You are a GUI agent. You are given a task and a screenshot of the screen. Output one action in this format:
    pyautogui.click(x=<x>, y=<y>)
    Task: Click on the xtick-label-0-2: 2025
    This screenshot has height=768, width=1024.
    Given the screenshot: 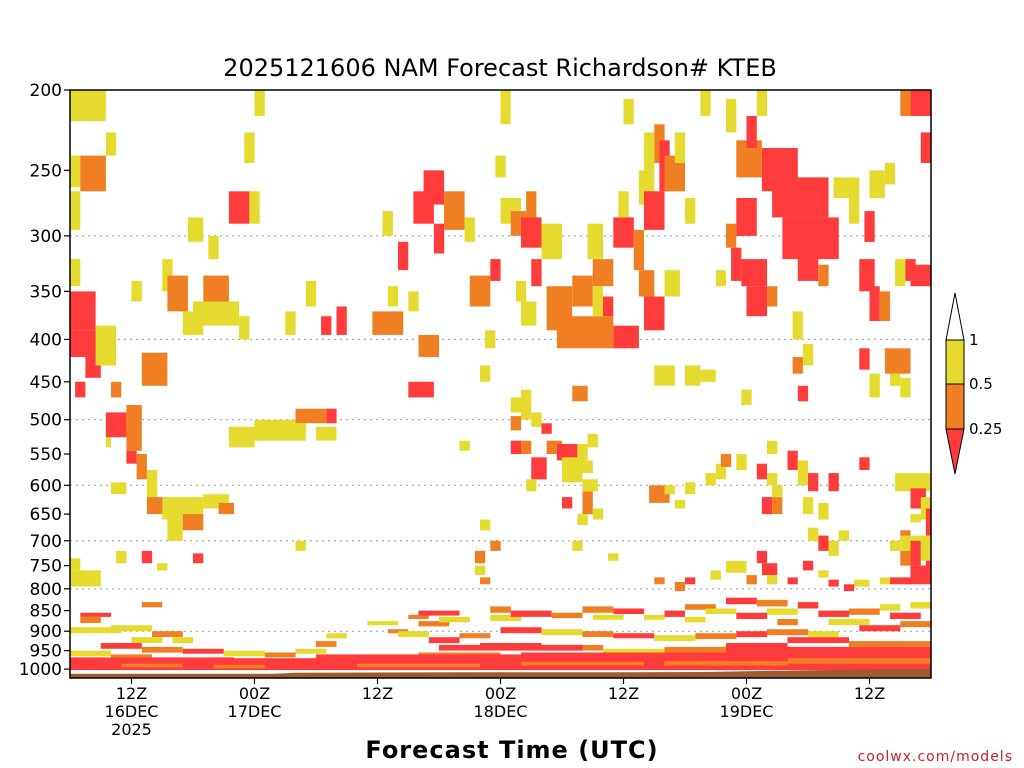 What is the action you would take?
    pyautogui.click(x=131, y=729)
    